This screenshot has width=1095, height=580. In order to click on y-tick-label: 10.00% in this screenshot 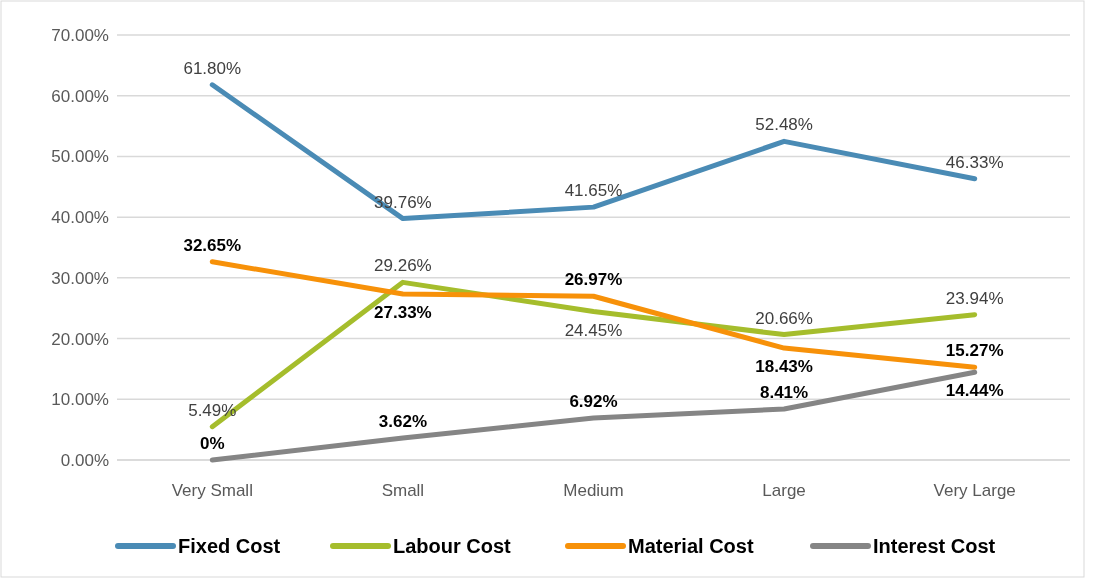, I will do `click(80, 400)`.